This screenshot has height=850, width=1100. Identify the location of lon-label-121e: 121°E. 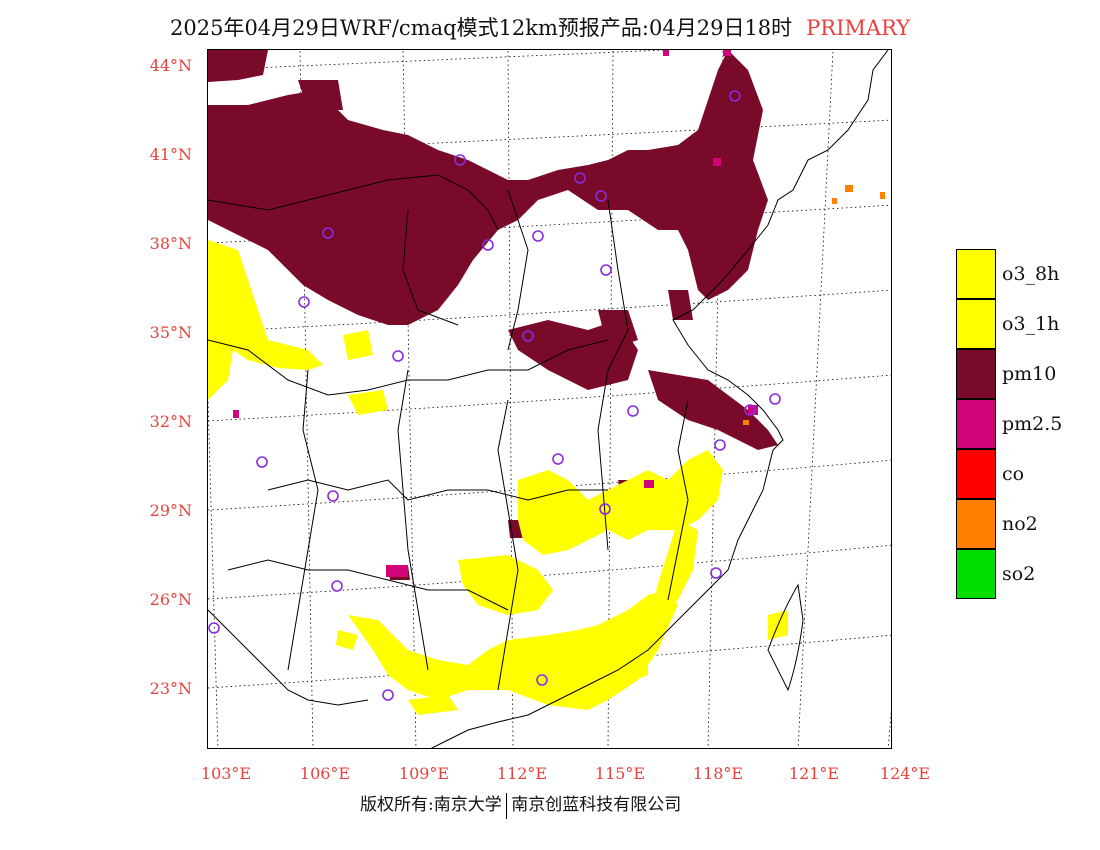
(814, 773).